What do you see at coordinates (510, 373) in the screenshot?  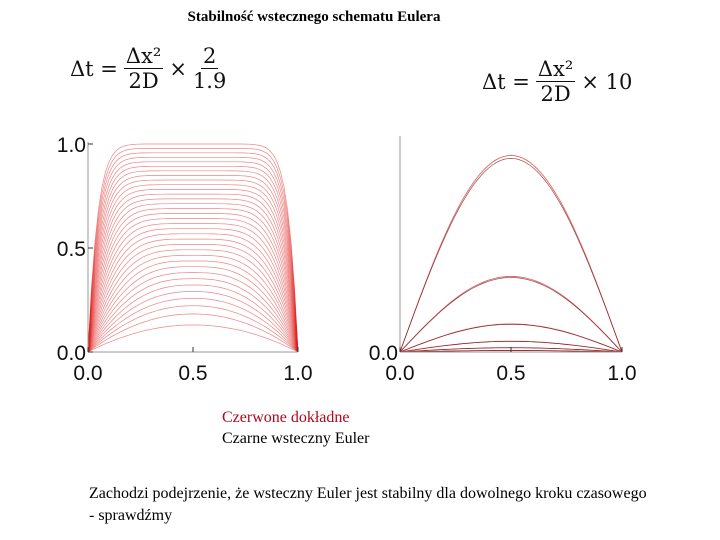 I see `right-x-tick-label: 0.5` at bounding box center [510, 373].